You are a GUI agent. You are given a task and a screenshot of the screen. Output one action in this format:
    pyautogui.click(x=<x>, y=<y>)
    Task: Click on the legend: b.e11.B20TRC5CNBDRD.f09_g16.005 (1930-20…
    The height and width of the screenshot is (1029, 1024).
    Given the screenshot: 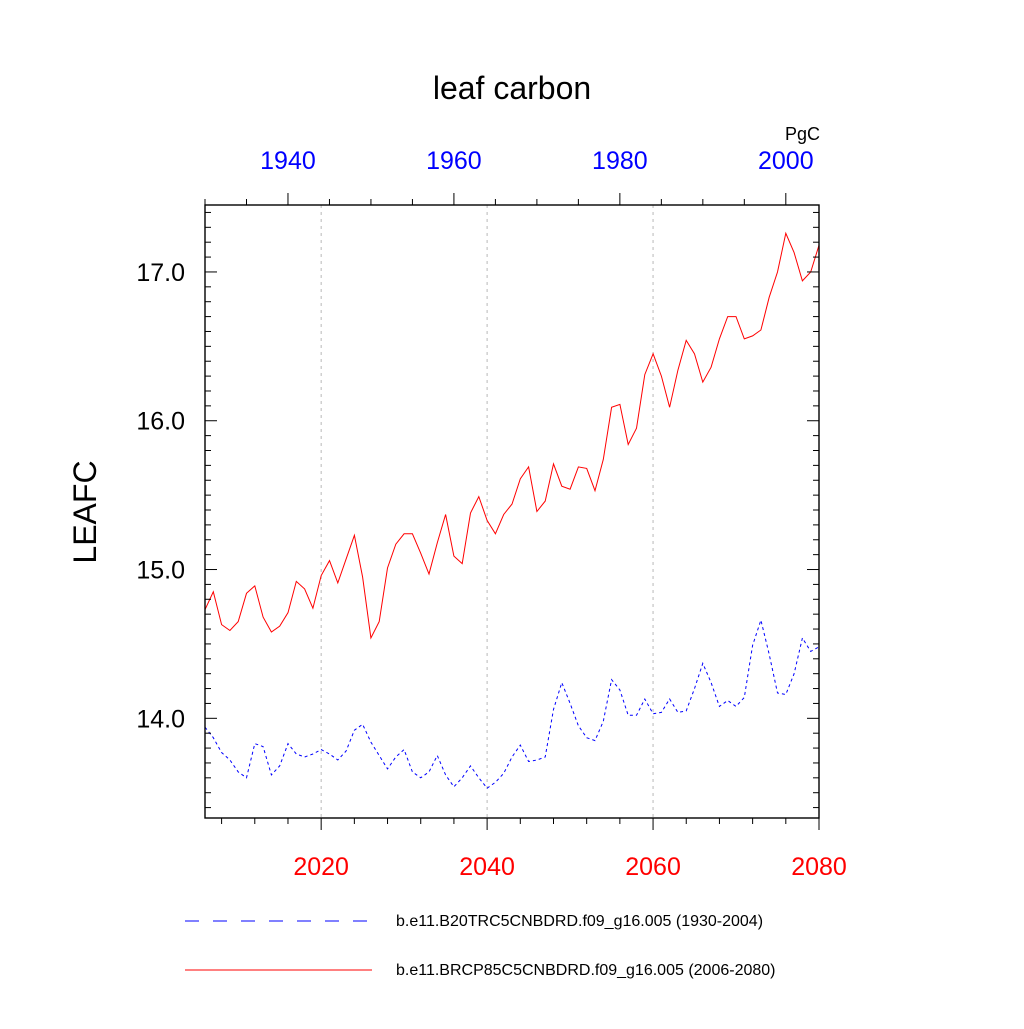 What is the action you would take?
    pyautogui.click(x=480, y=946)
    